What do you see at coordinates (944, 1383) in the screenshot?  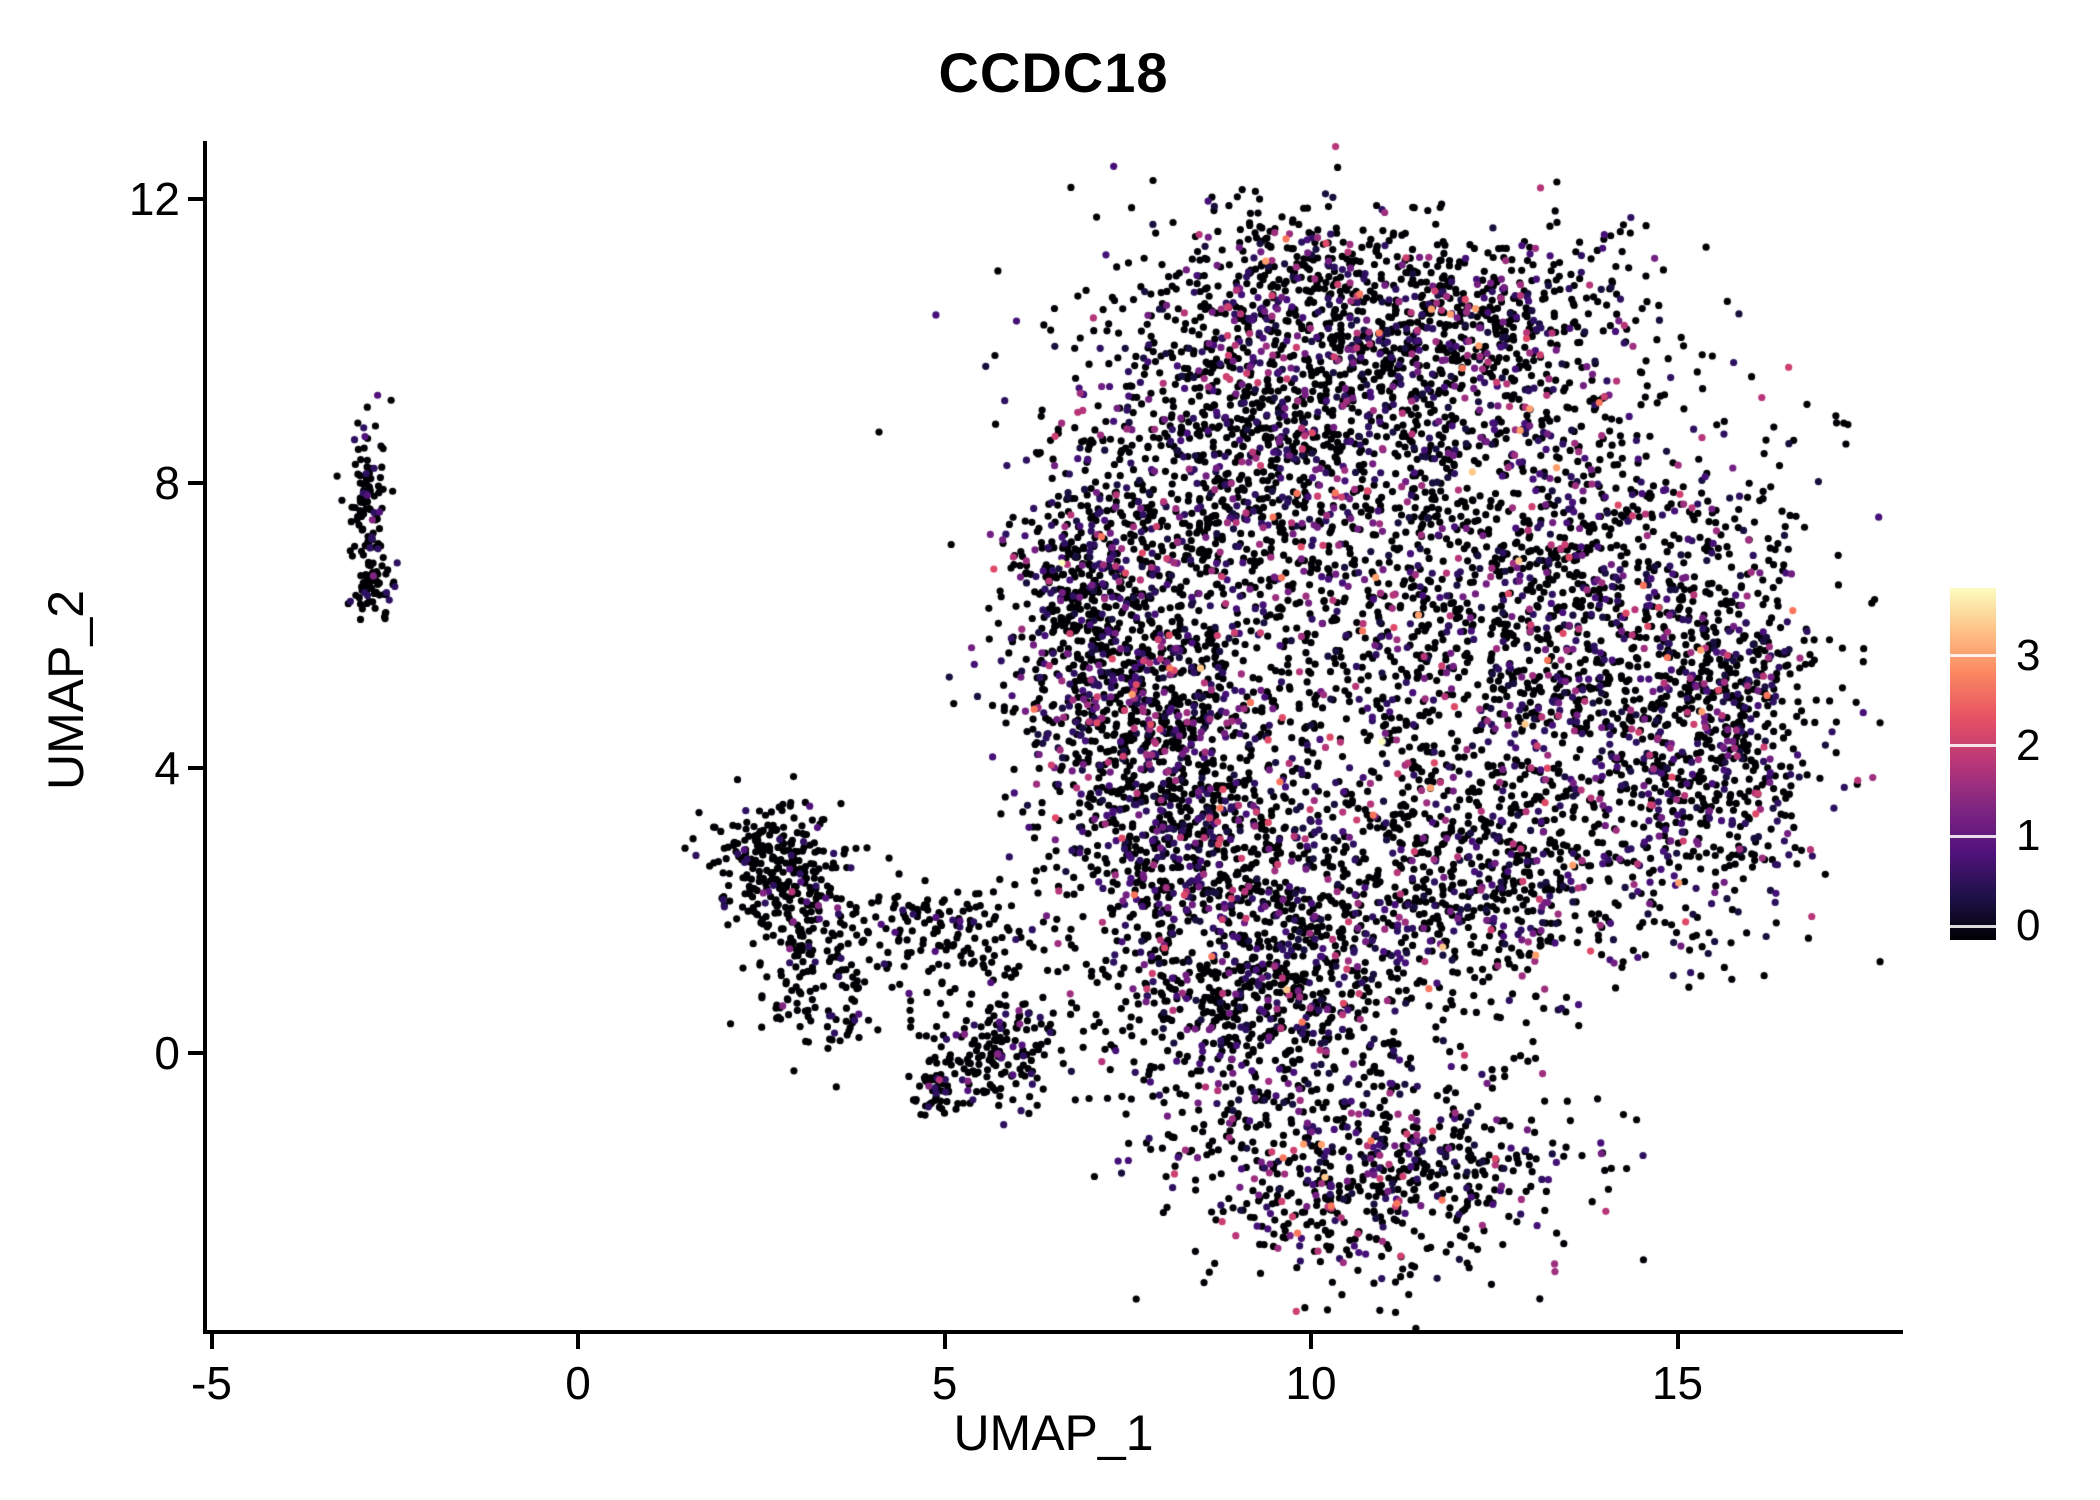 I see `x-tick-label: 5` at bounding box center [944, 1383].